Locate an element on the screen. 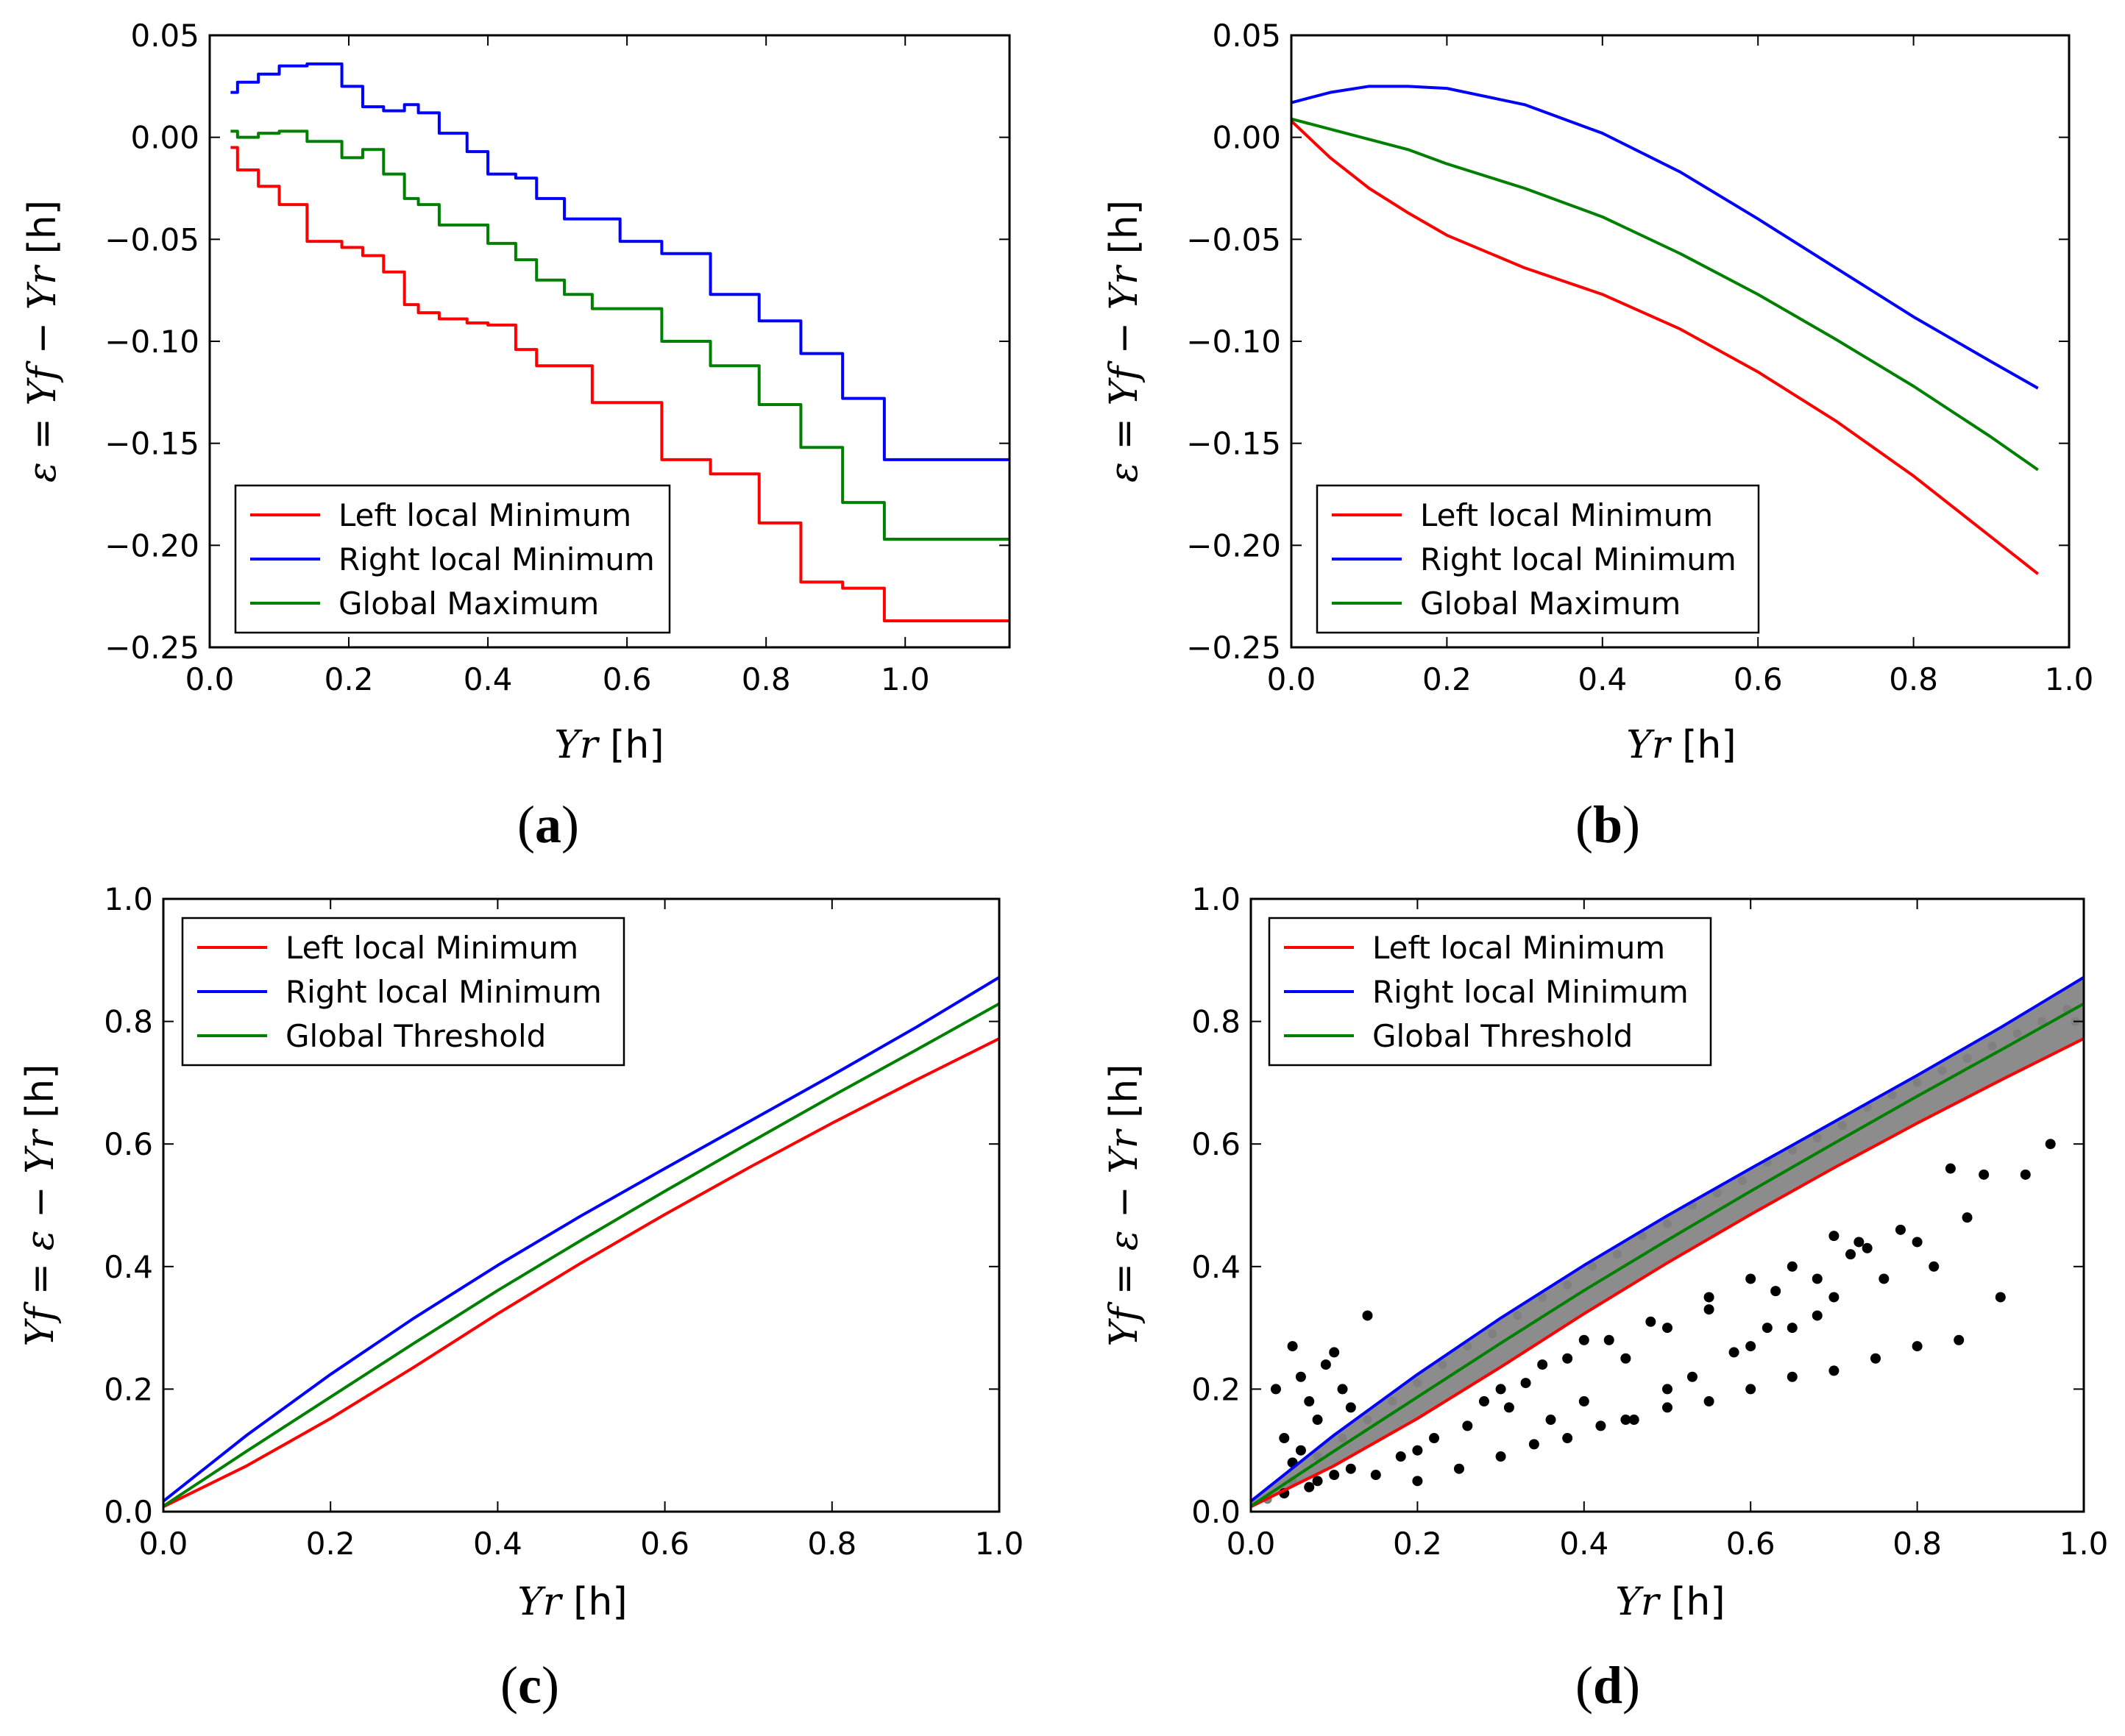 Image resolution: width=2125 pixels, height=1736 pixels. series-line-global-threshold is located at coordinates (1668, 1255).